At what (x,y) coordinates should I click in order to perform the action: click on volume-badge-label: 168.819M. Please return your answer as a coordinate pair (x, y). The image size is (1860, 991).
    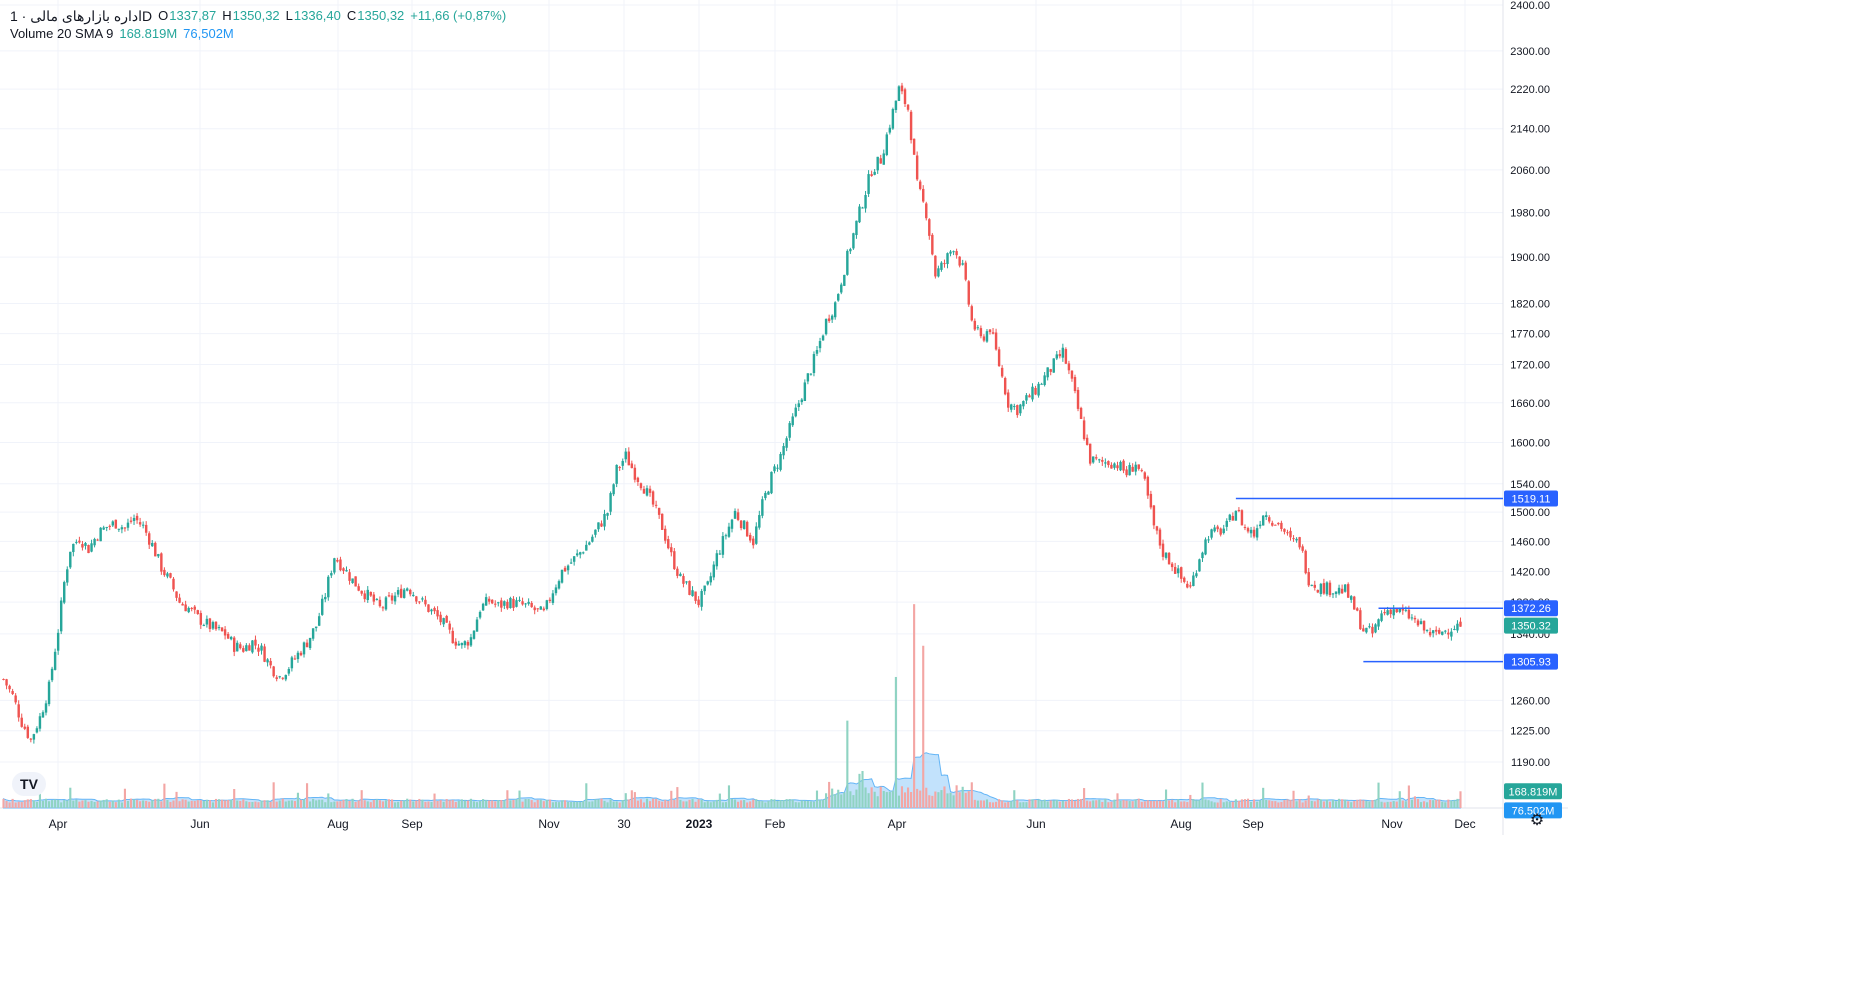
    Looking at the image, I should click on (1533, 792).